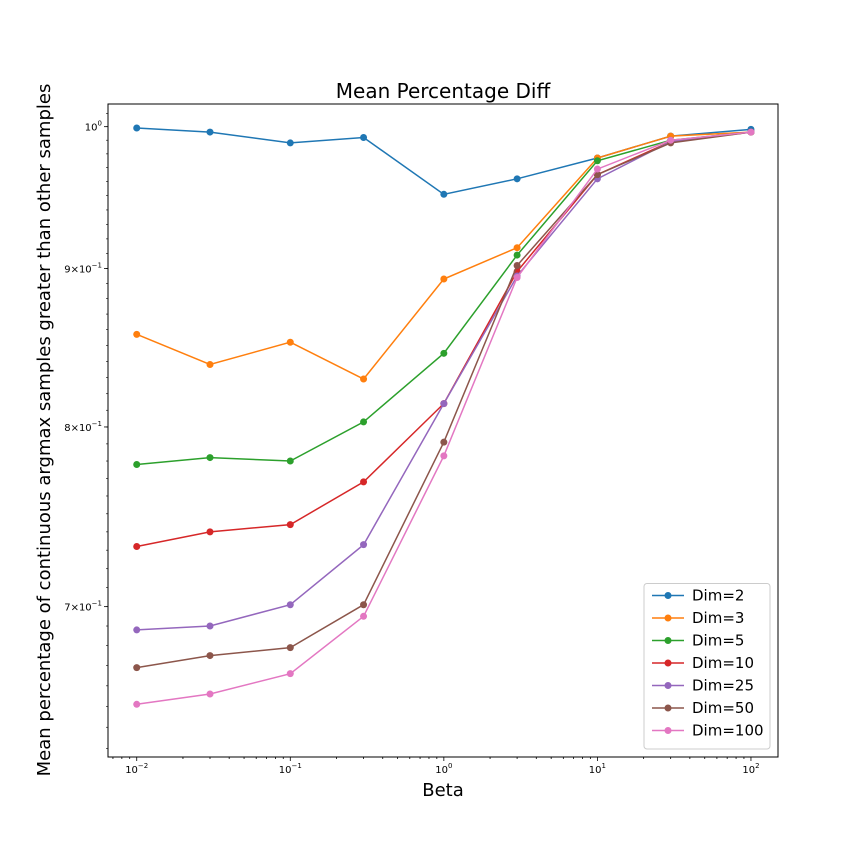  I want to click on x-tick-label: 10⁻², so click(136, 769).